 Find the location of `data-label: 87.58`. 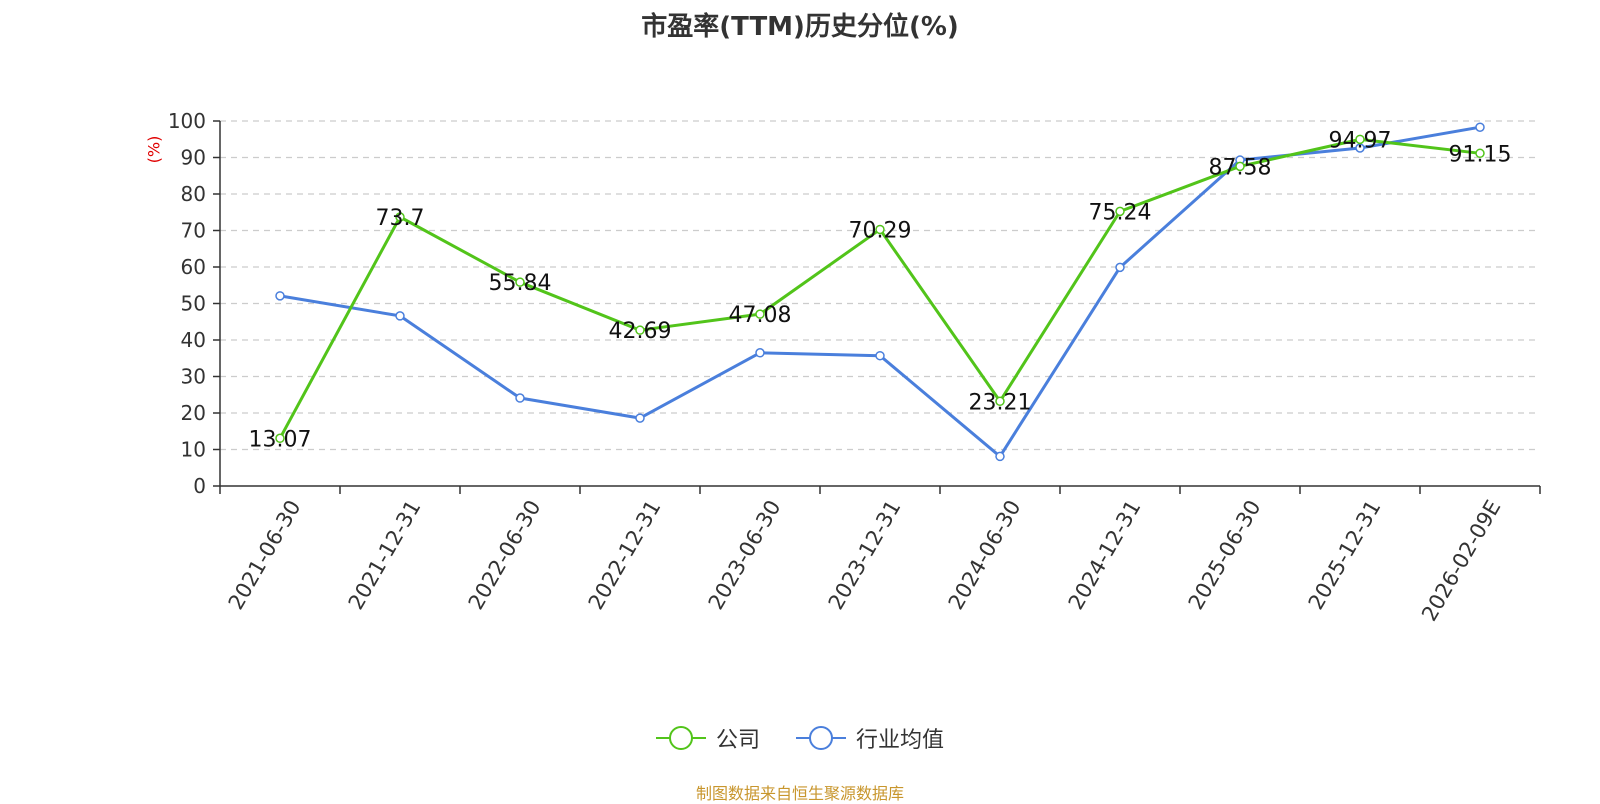

data-label: 87.58 is located at coordinates (1240, 167).